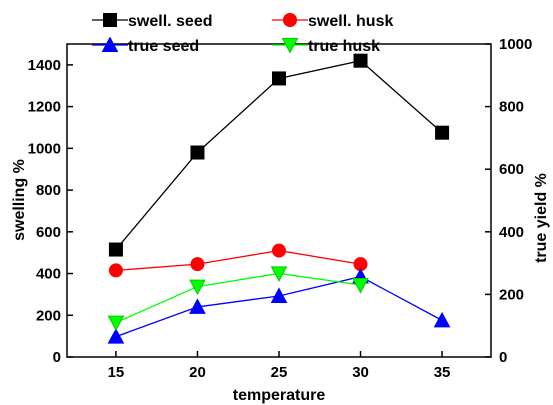 The width and height of the screenshot is (553, 405). I want to click on x-tick-label: 30, so click(360, 372).